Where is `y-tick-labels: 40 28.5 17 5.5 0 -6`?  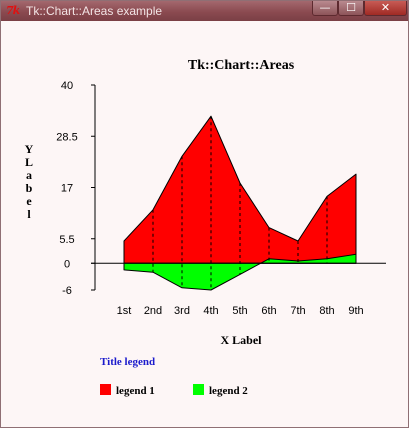
y-tick-labels: 40 28.5 17 5.5 0 -6 is located at coordinates (75, 188).